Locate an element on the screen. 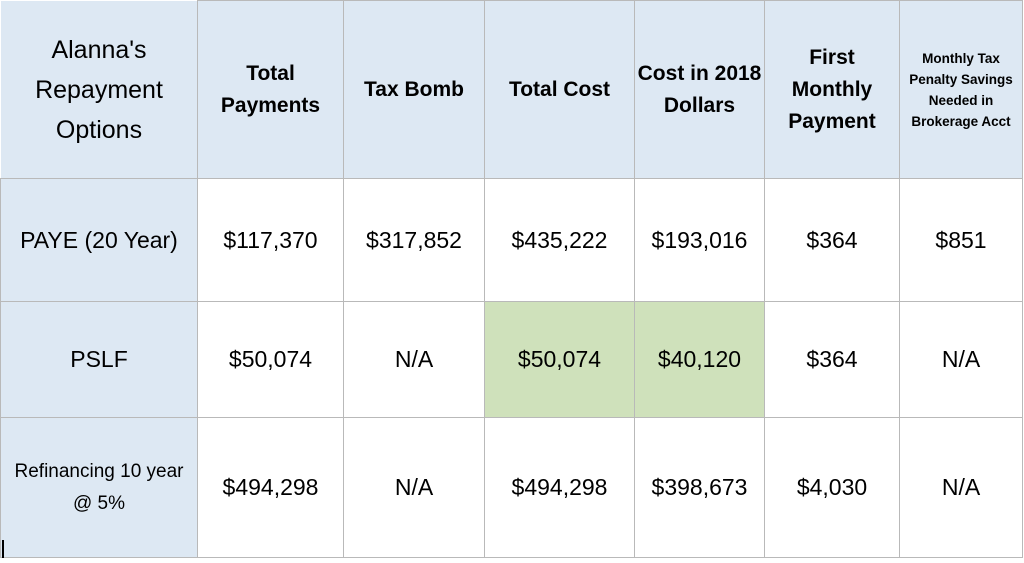 Image resolution: width=1024 pixels, height=563 pixels. cell-tax-bomb: $317,852 is located at coordinates (414, 240).